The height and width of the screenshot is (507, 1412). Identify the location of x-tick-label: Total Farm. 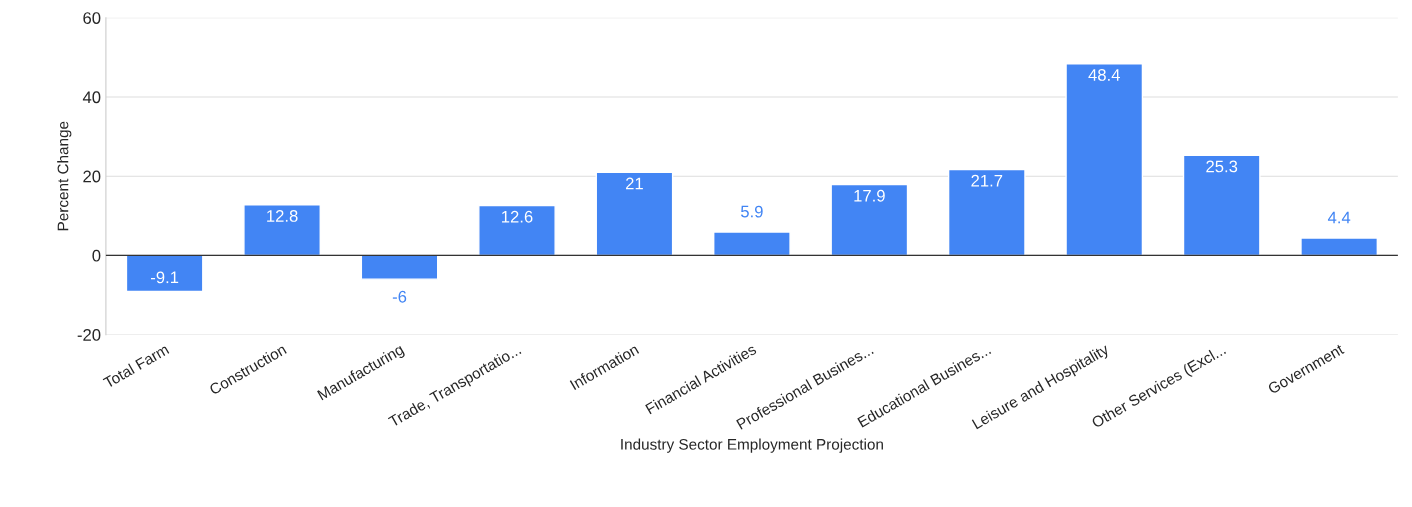
(136, 366).